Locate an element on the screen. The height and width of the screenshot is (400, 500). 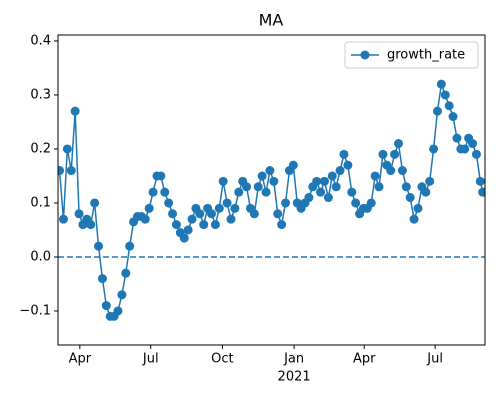
chart-title: MA is located at coordinates (271, 20).